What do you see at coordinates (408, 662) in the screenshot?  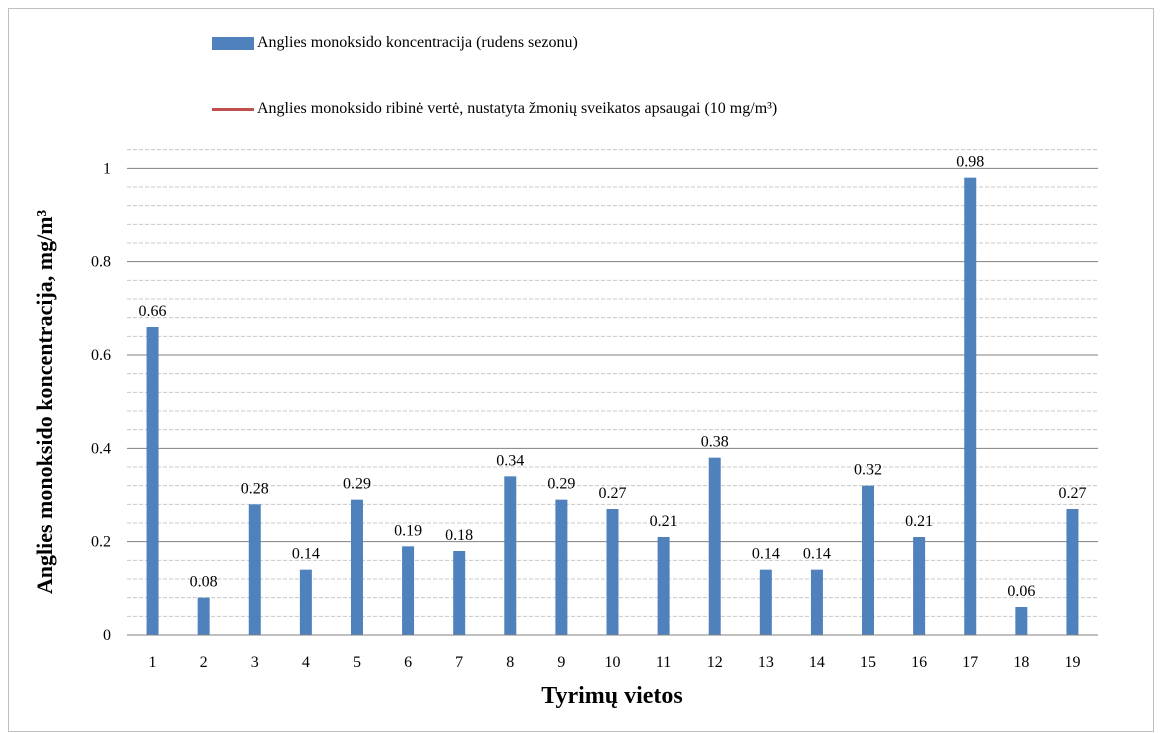 I see `x-tick-label: 6` at bounding box center [408, 662].